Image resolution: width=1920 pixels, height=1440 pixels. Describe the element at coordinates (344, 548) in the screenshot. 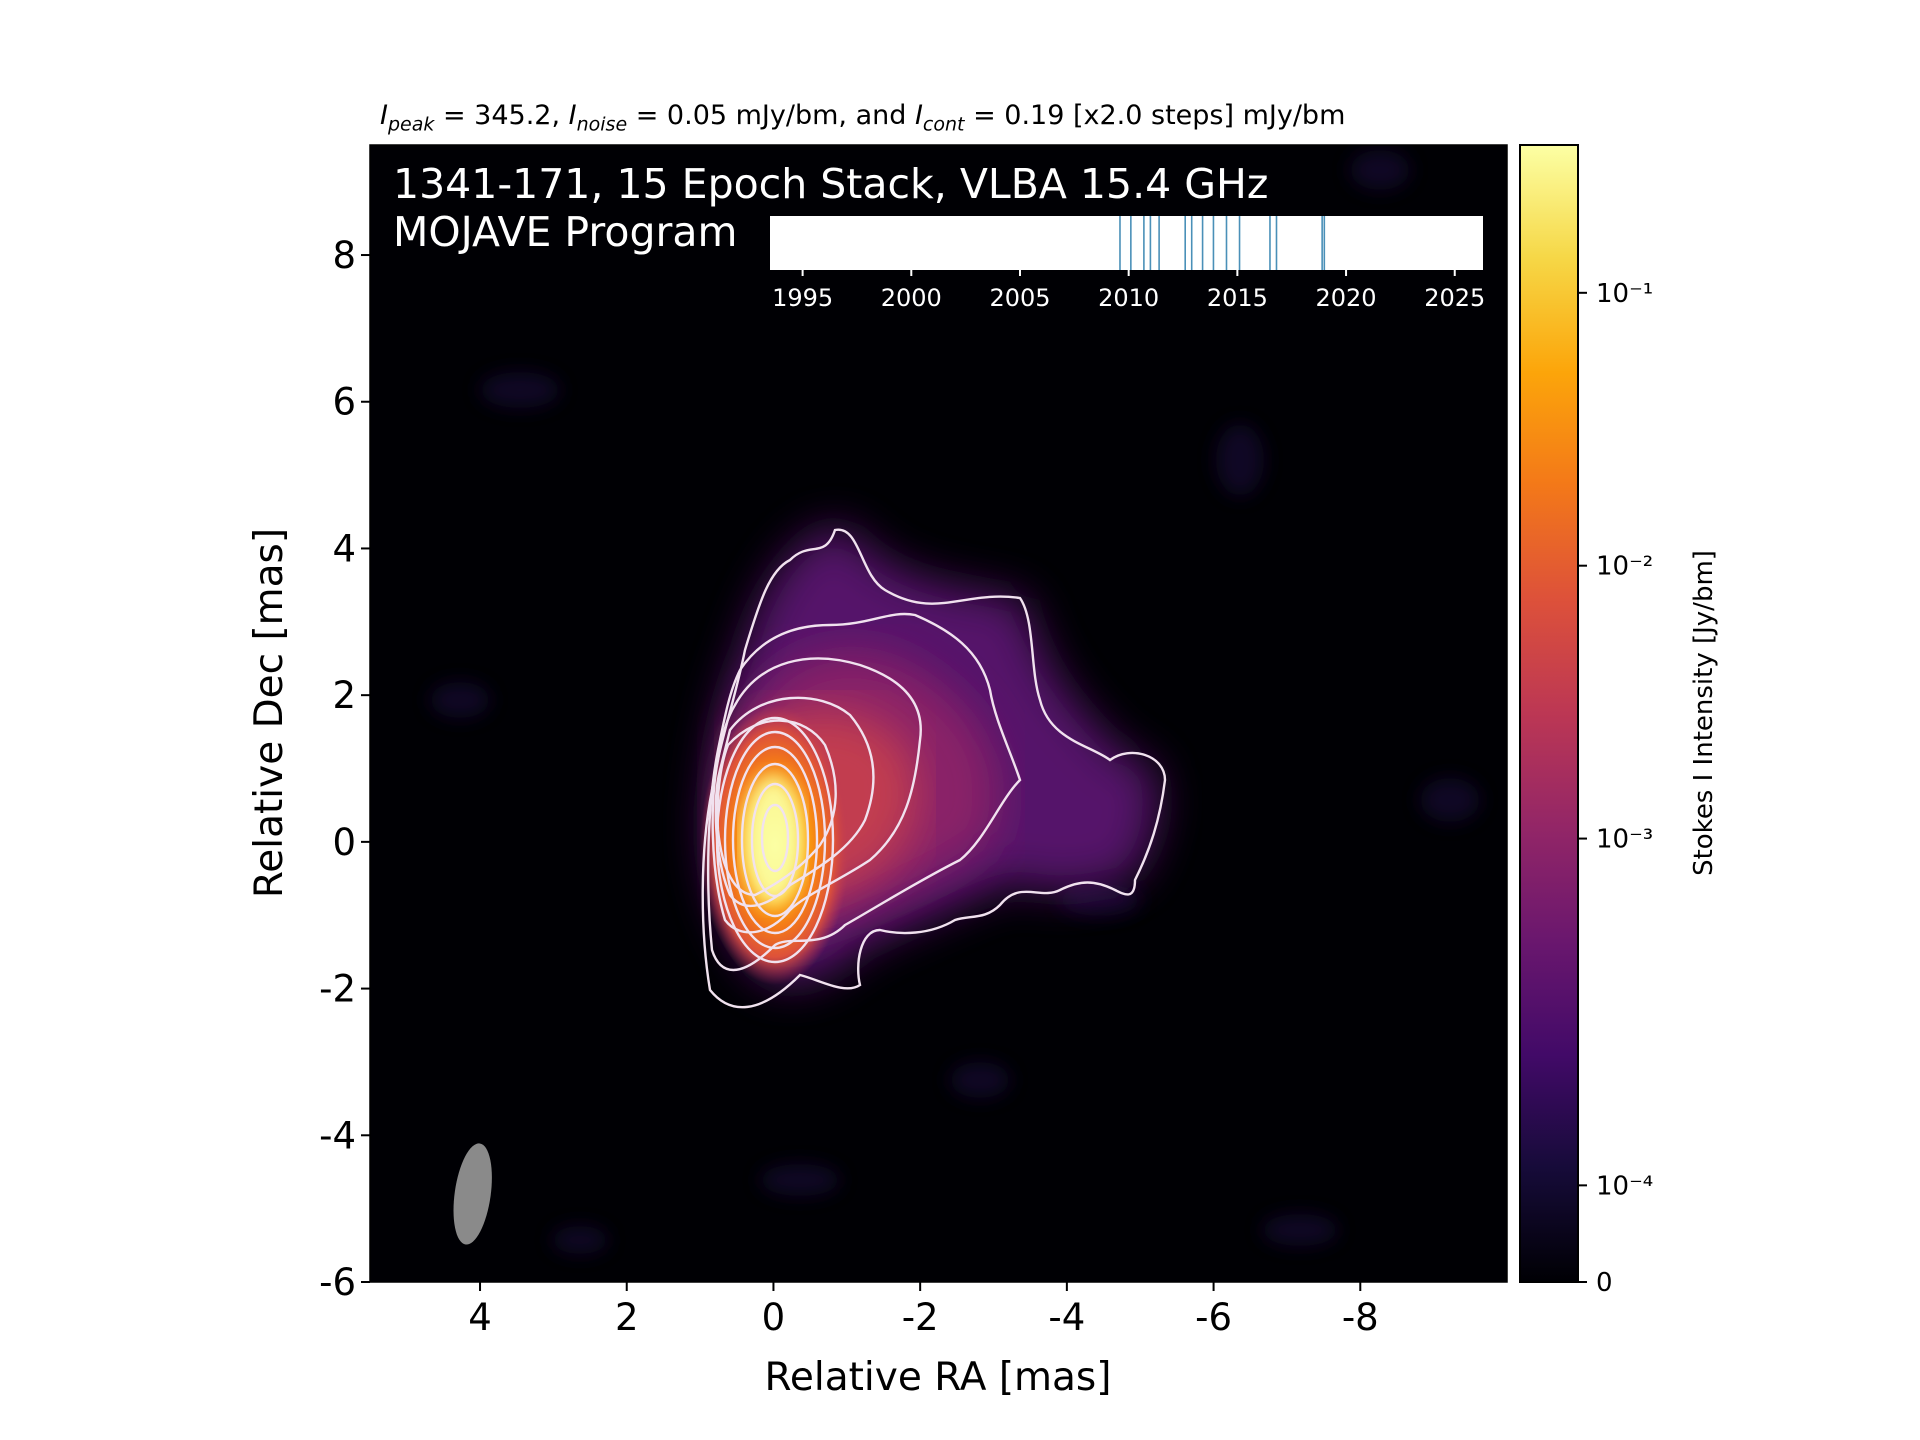

I see `y-tick-label: 4` at that location.